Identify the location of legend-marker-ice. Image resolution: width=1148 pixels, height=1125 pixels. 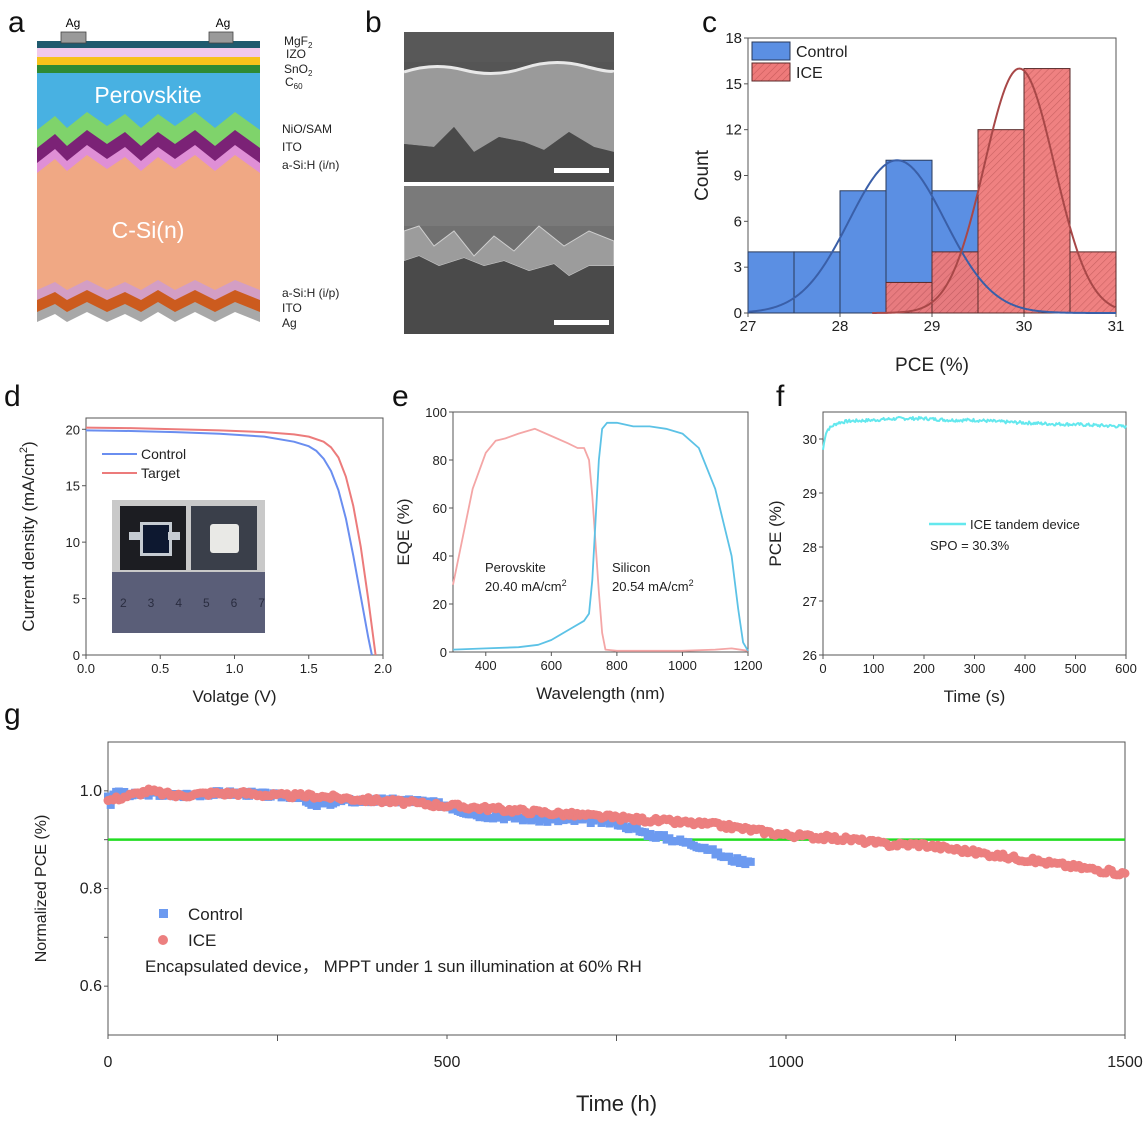
(163, 940).